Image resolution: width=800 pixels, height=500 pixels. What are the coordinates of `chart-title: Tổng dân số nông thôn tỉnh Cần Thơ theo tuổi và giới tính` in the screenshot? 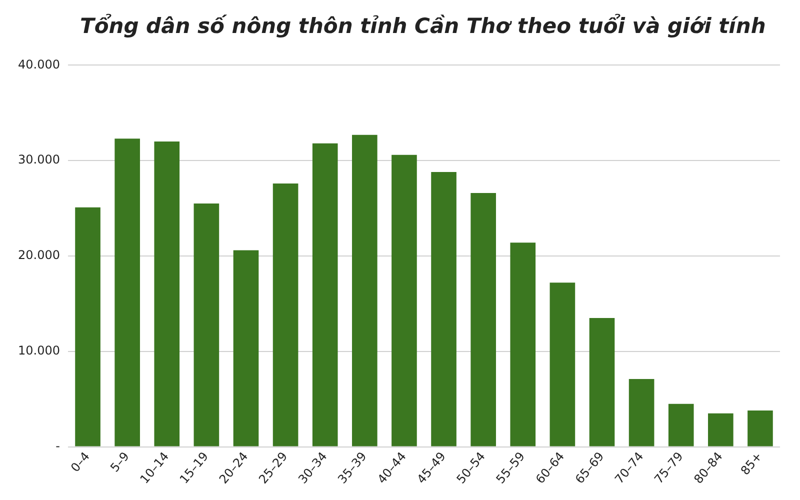 It's located at (423, 26).